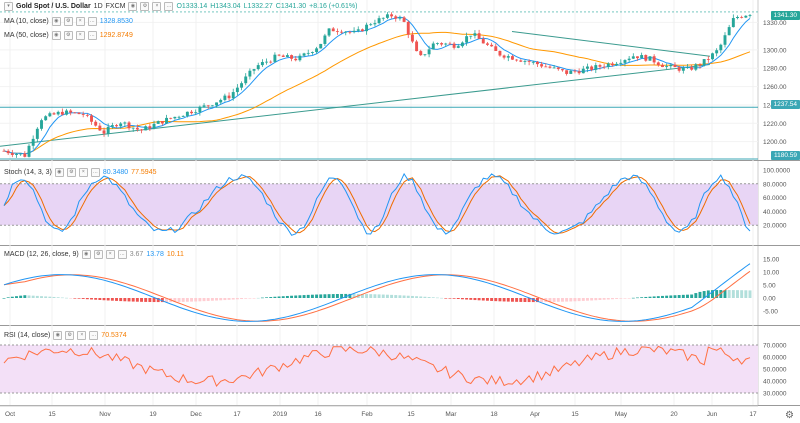 This screenshot has width=800, height=423. What do you see at coordinates (153, 414) in the screenshot?
I see `time-tick-label: 19` at bounding box center [153, 414].